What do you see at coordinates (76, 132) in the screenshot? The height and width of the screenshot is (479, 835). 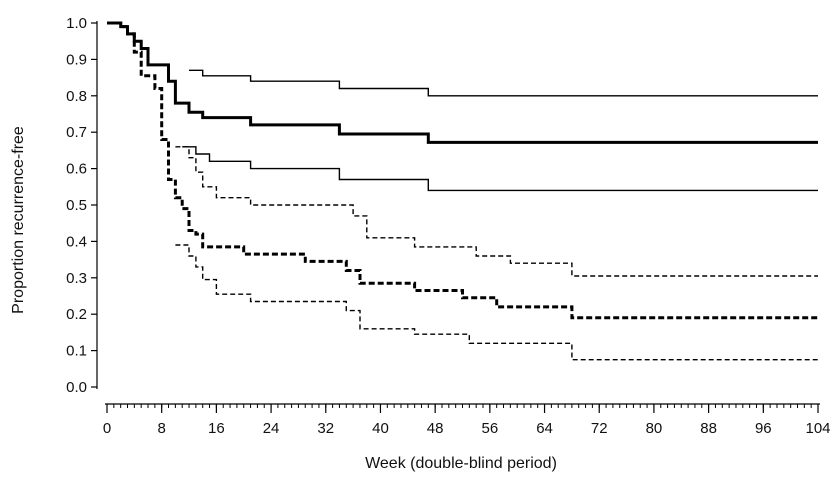 I see `y-tick-label: 0.7` at bounding box center [76, 132].